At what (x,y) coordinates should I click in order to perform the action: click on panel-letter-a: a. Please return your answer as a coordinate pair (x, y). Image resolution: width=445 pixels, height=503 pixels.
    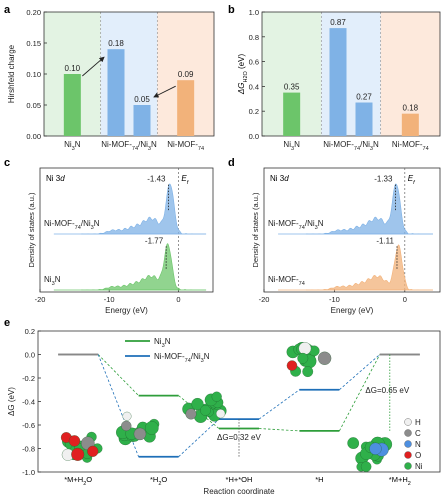
    Looking at the image, I should click on (7, 10).